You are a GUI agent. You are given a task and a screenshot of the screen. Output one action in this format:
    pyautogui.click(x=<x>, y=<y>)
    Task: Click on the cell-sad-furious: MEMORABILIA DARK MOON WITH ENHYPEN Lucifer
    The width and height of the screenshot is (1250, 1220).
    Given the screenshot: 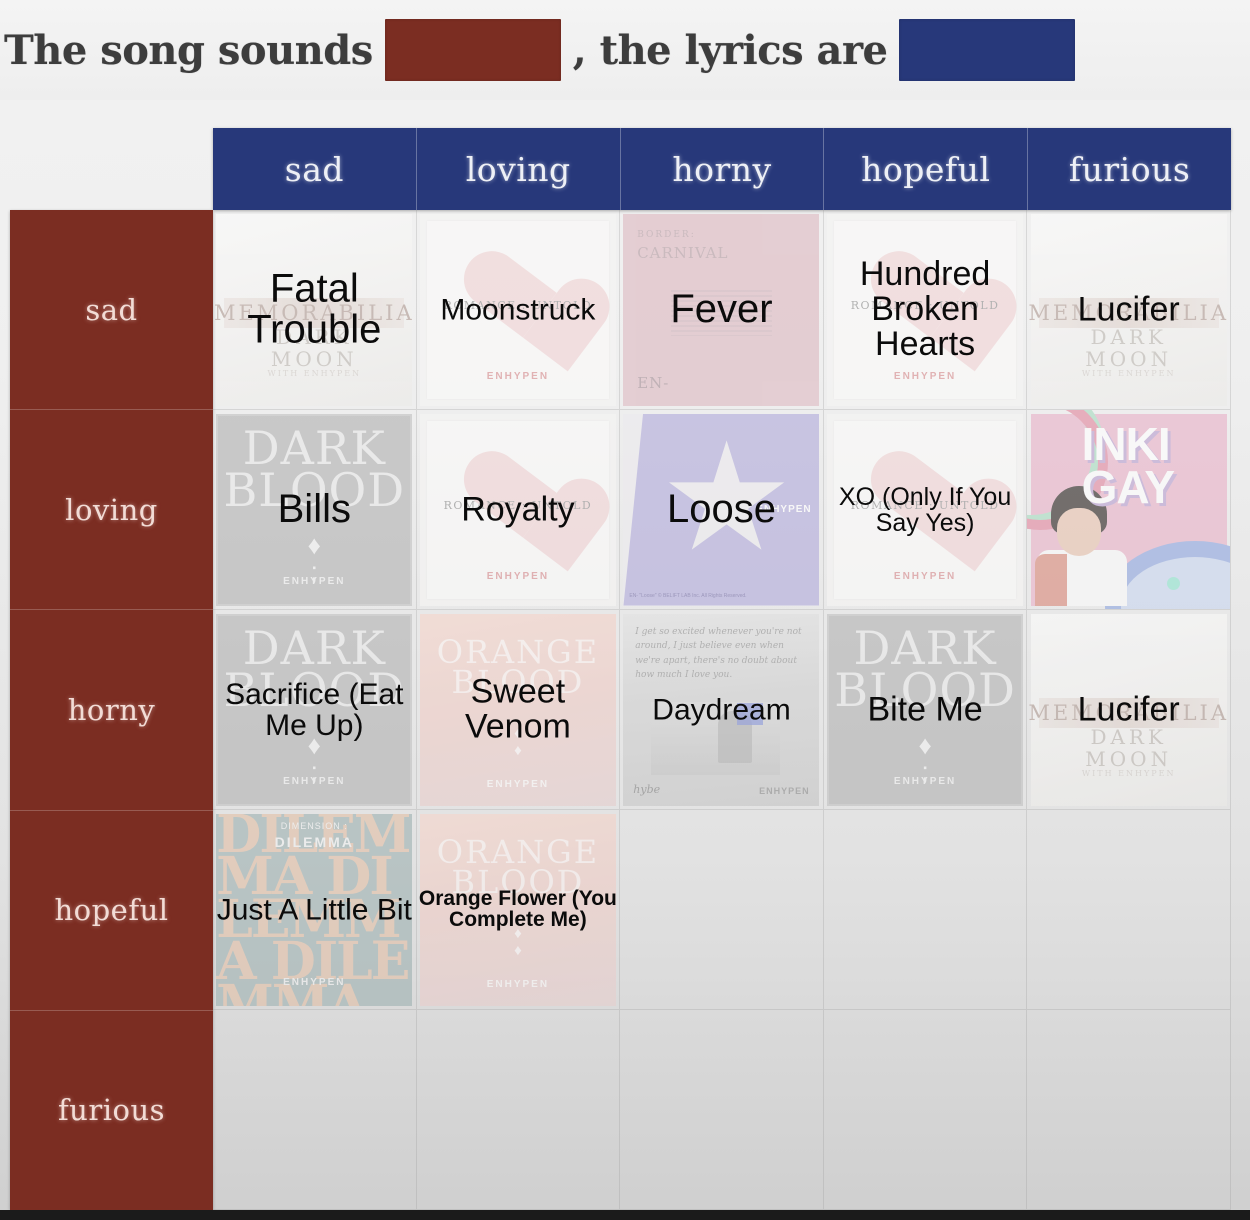 What is the action you would take?
    pyautogui.click(x=1129, y=310)
    